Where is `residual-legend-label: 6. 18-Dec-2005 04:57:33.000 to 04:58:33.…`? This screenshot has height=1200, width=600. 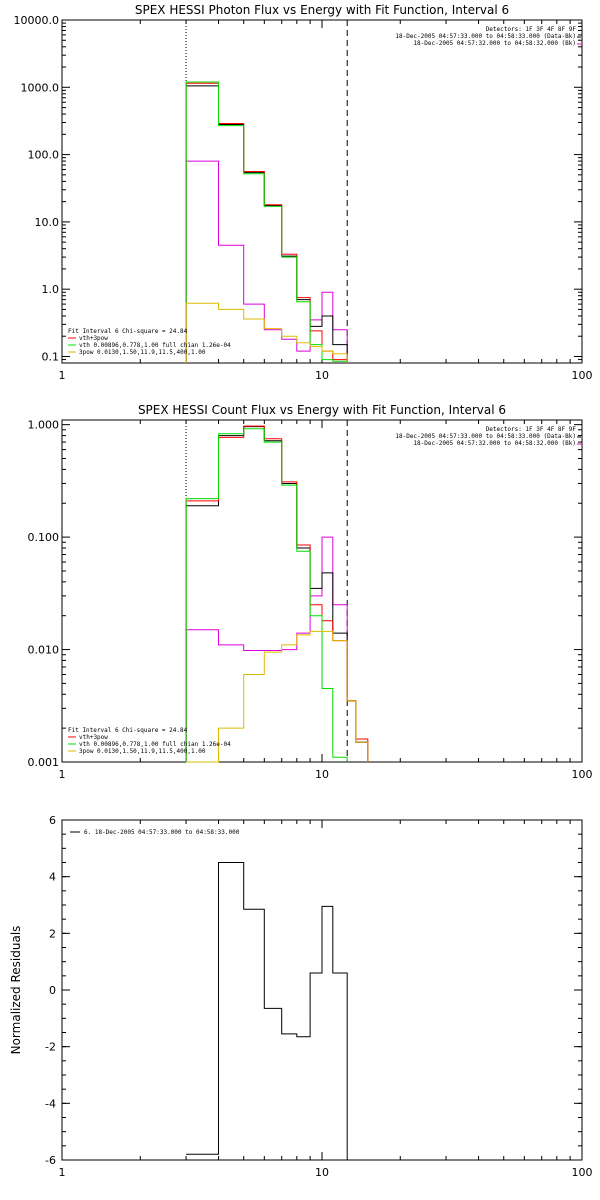 residual-legend-label: 6. 18-Dec-2005 04:57:33.000 to 04:58:33.… is located at coordinates (162, 832).